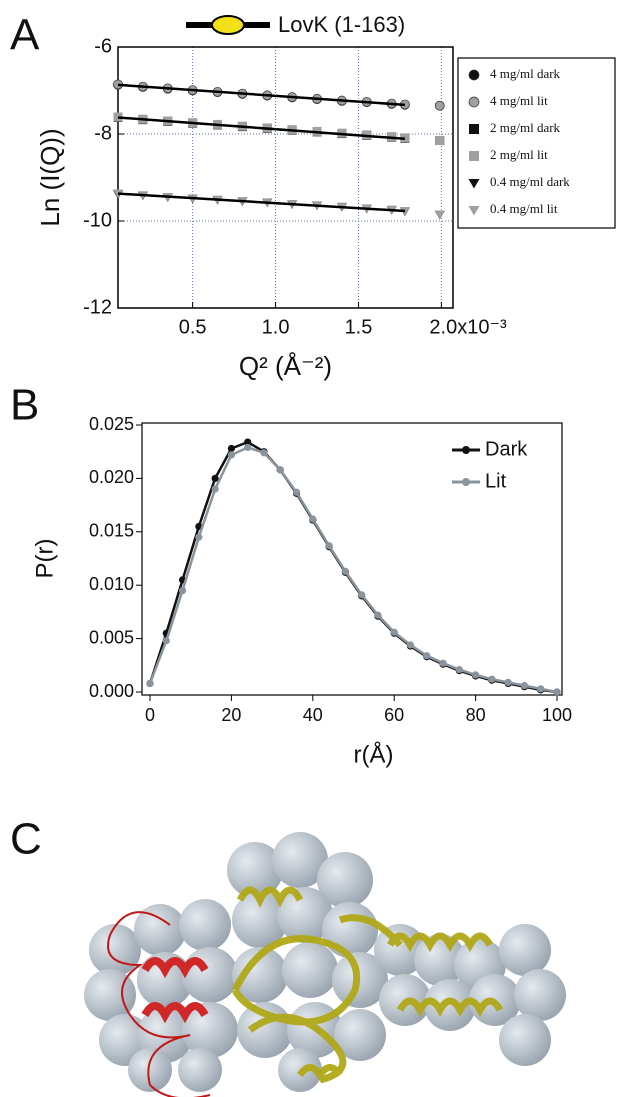 The height and width of the screenshot is (1097, 619). Describe the element at coordinates (111, 531) in the screenshot. I see `y-tick-label: 0.015` at that location.